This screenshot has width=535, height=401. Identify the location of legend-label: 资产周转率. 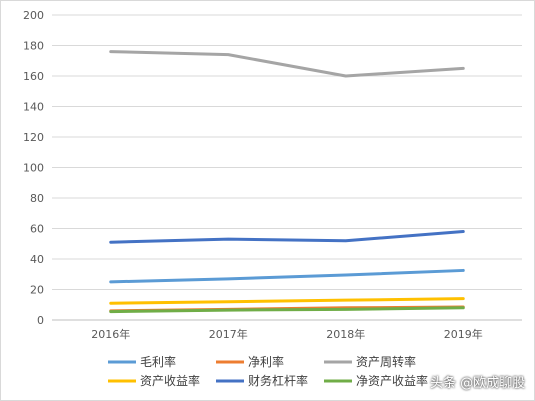
(386, 361).